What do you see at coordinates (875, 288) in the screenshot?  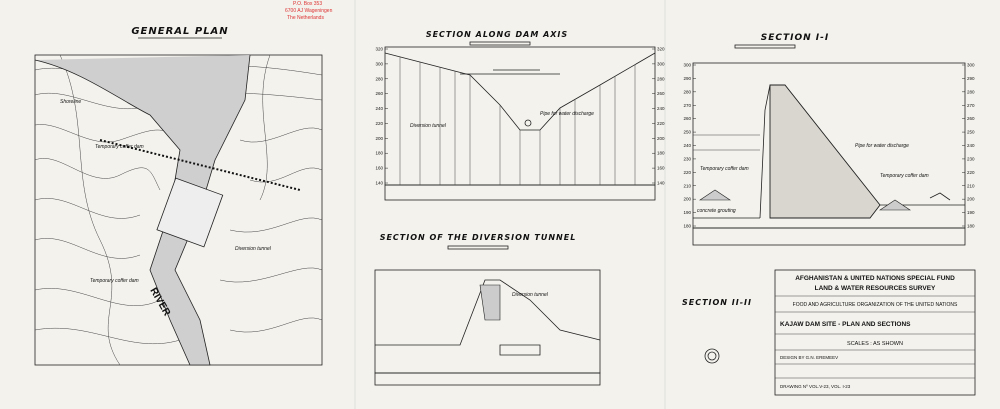 I see `survey: LAND & WATER RESOURCES SURVEY` at bounding box center [875, 288].